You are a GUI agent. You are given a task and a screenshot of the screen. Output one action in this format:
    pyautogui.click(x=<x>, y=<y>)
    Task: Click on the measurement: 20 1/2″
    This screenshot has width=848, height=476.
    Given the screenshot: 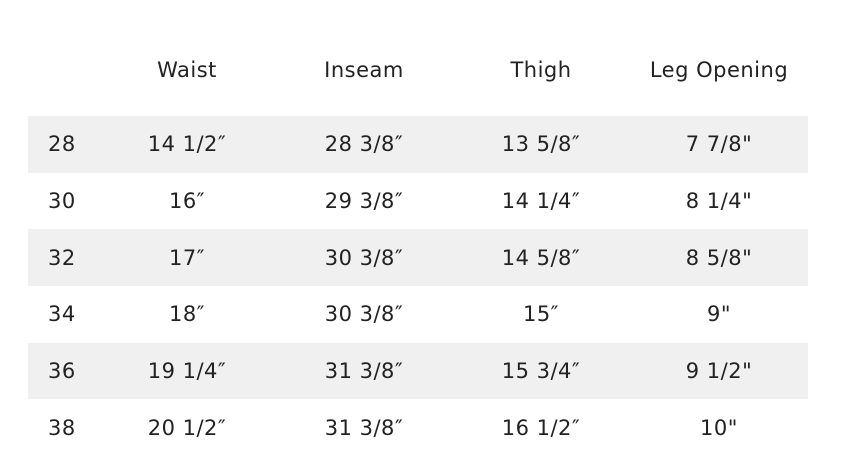 What is the action you would take?
    pyautogui.click(x=187, y=427)
    